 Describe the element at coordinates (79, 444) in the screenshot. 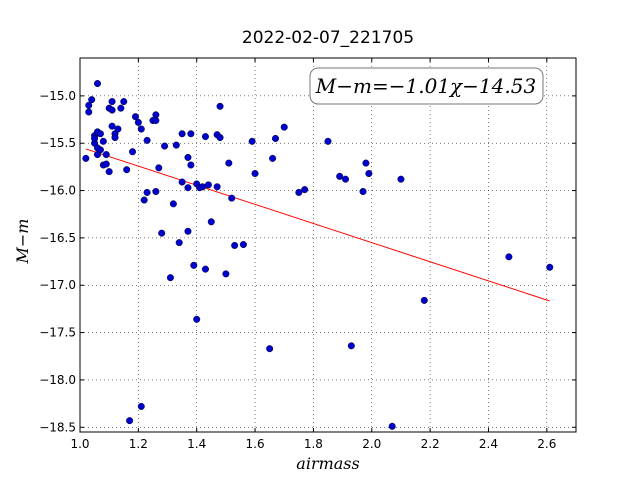

I see `x-tick-label: 1.0` at that location.